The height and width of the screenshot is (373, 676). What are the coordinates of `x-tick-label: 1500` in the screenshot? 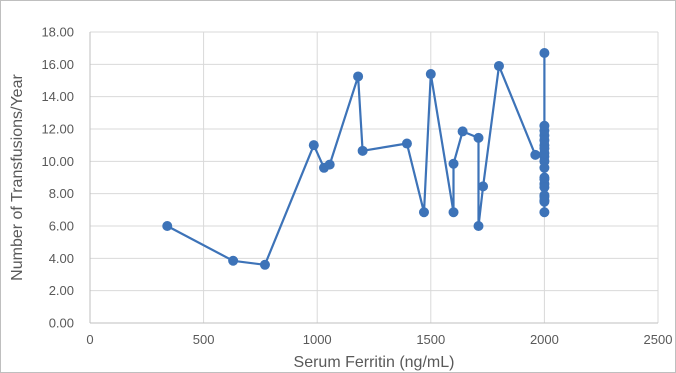 It's located at (430, 339).